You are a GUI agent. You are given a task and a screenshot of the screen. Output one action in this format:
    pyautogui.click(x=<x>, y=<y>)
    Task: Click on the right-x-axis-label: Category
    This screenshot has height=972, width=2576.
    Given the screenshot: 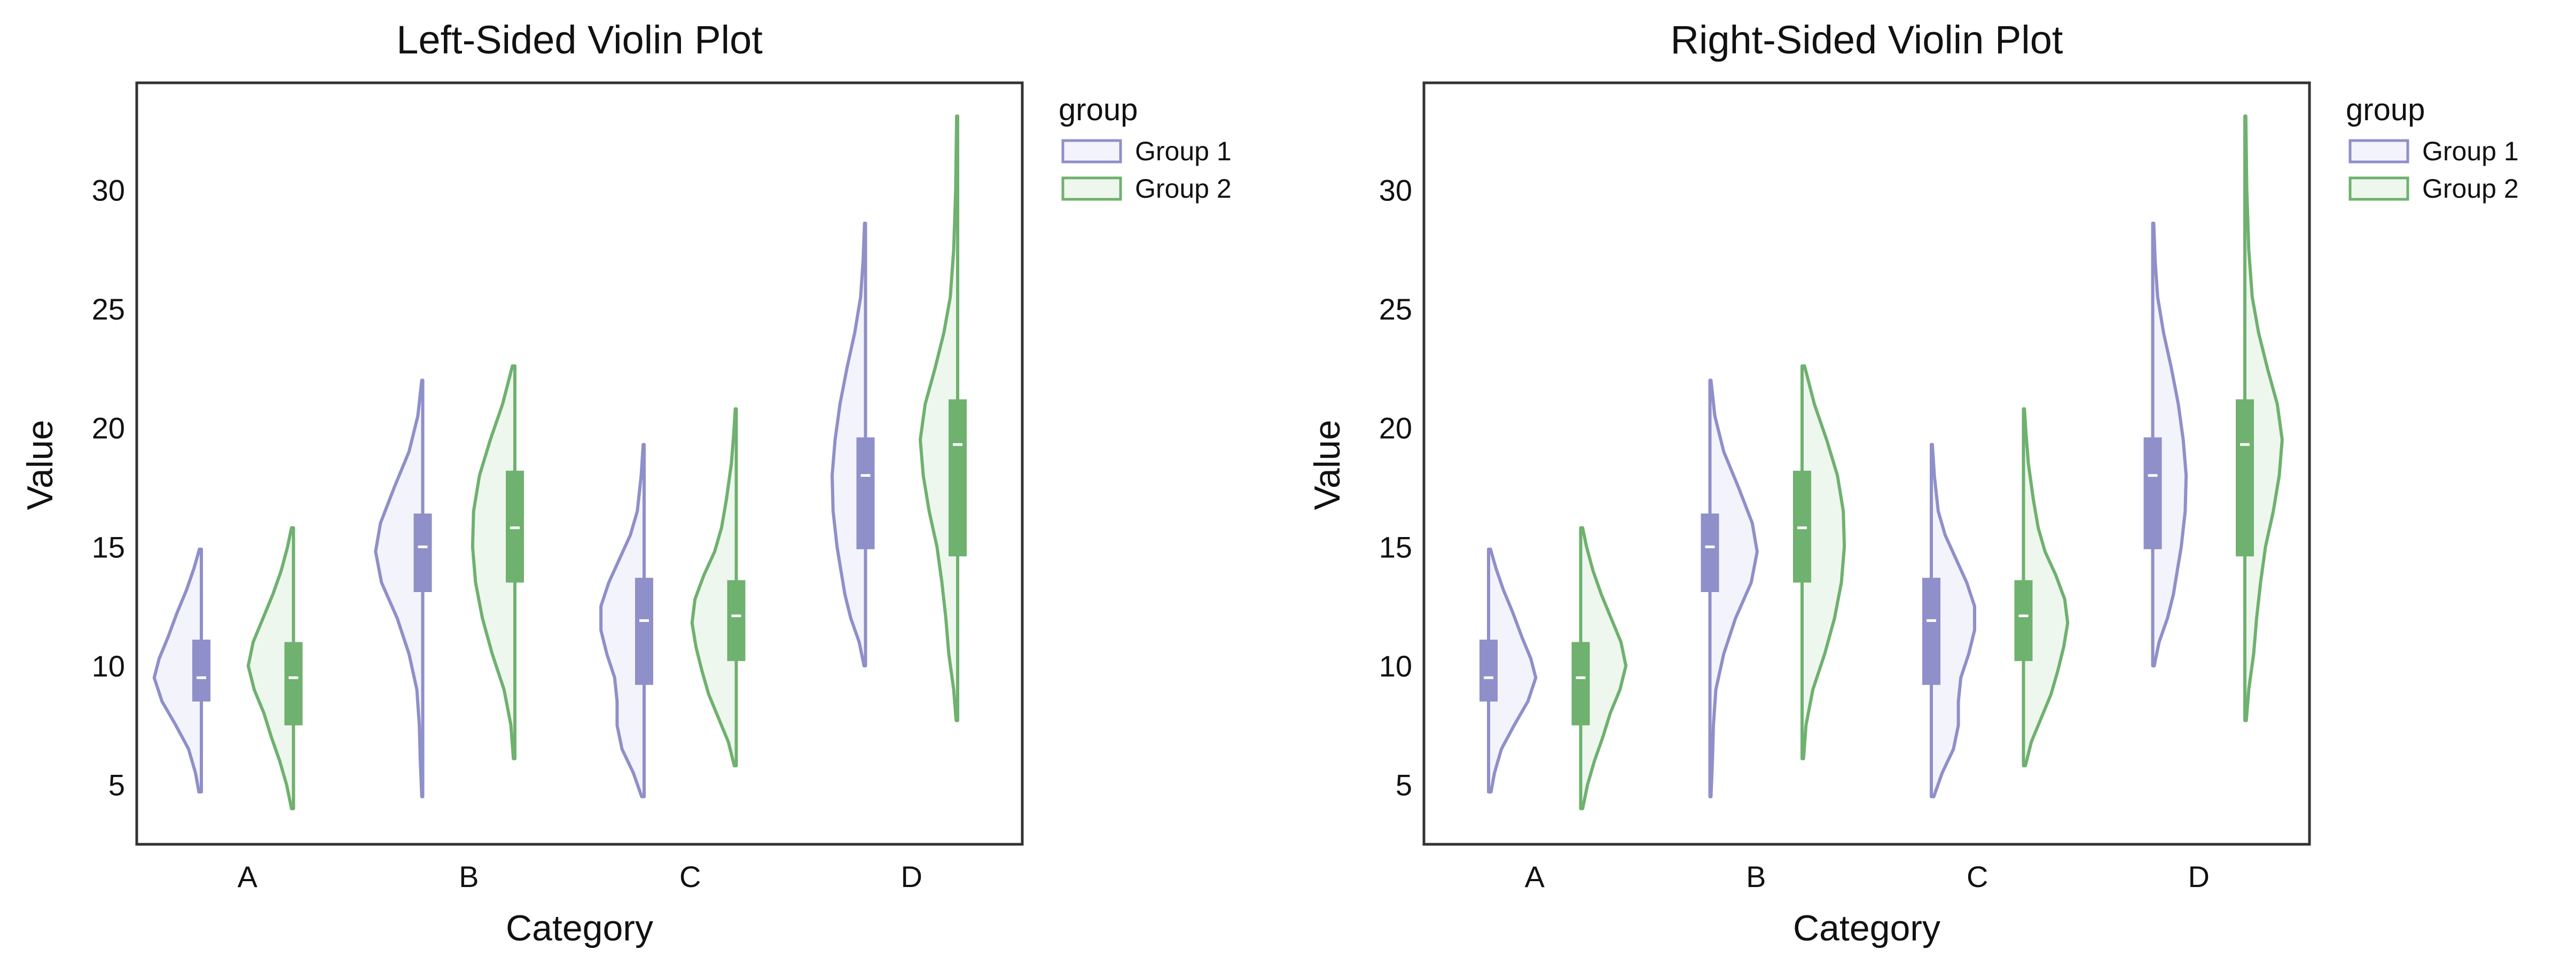 What is the action you would take?
    pyautogui.click(x=1866, y=928)
    